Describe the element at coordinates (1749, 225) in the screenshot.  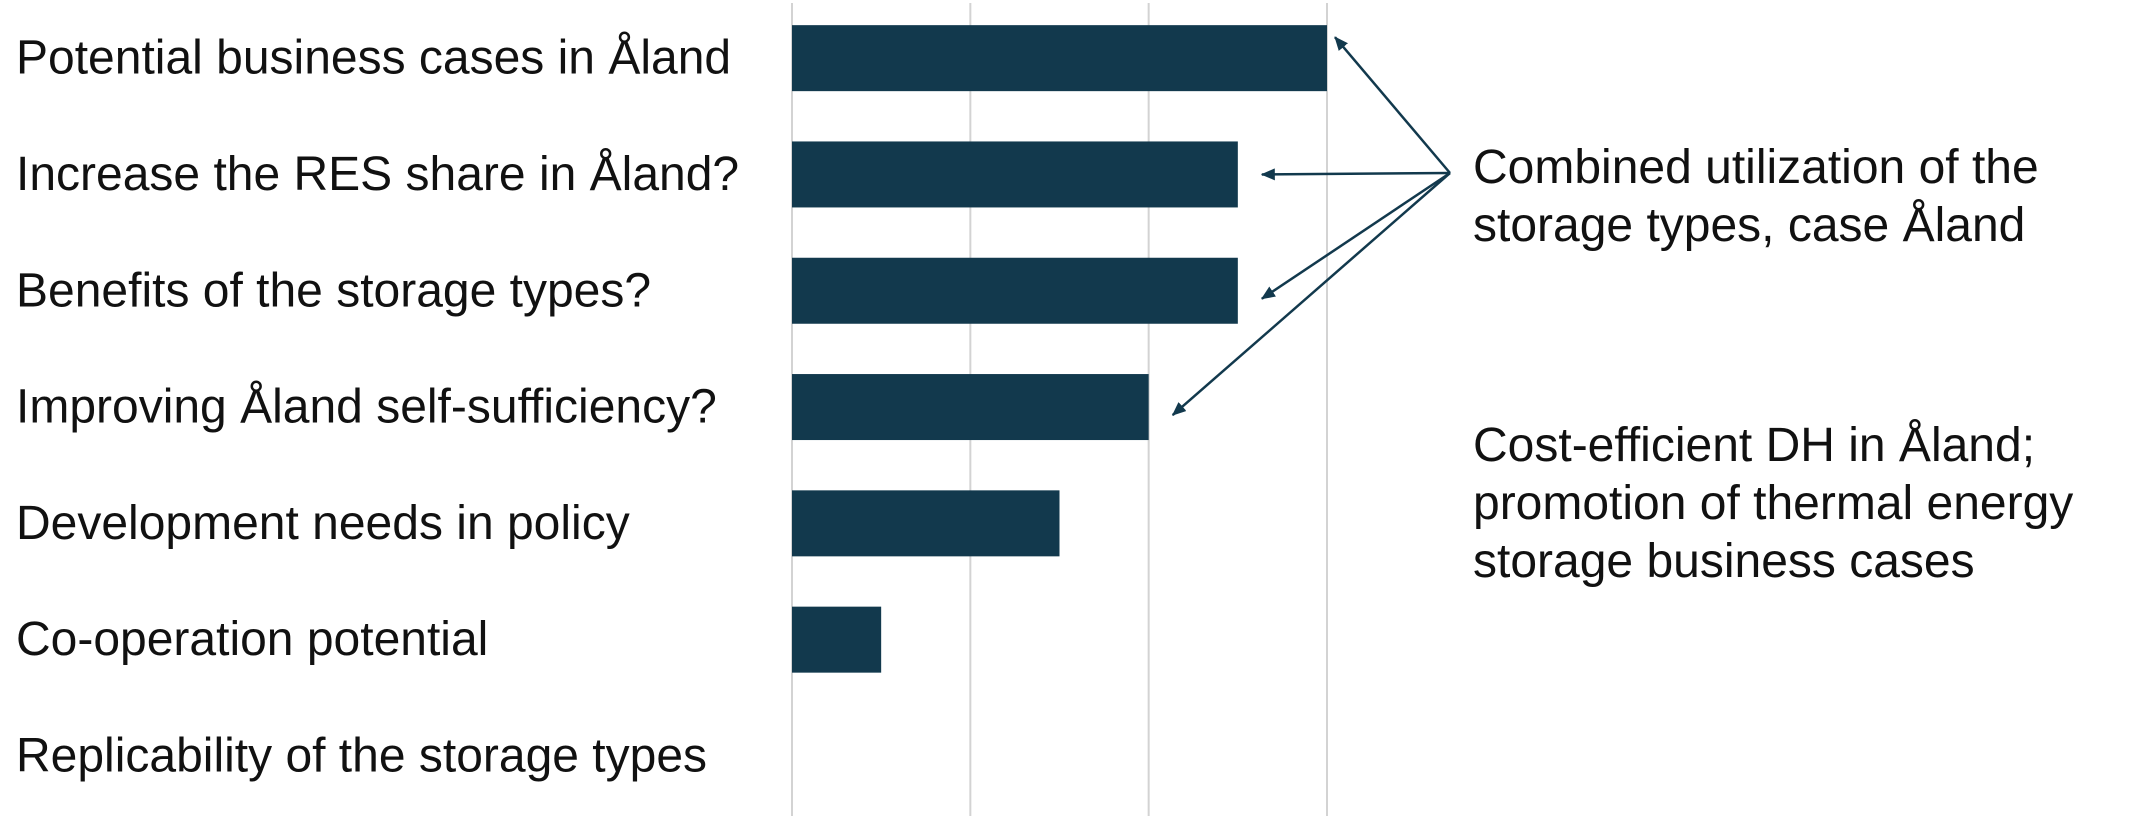
I see `annotation-line: storage types, case Åland` at that location.